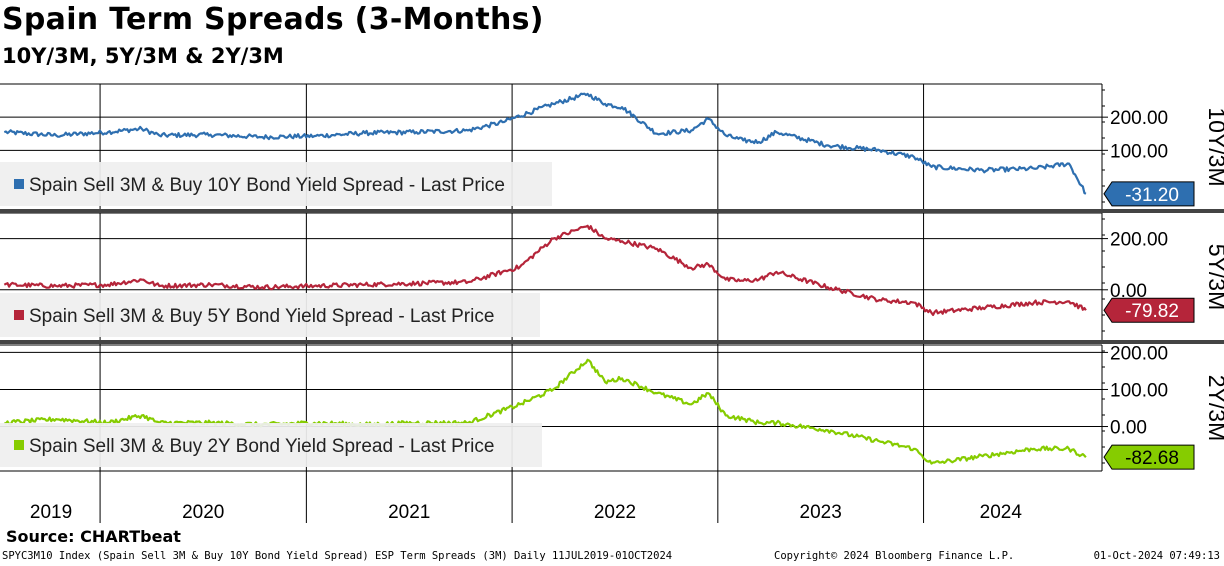 The height and width of the screenshot is (566, 1224). I want to click on x-year-label: 2020, so click(203, 512).